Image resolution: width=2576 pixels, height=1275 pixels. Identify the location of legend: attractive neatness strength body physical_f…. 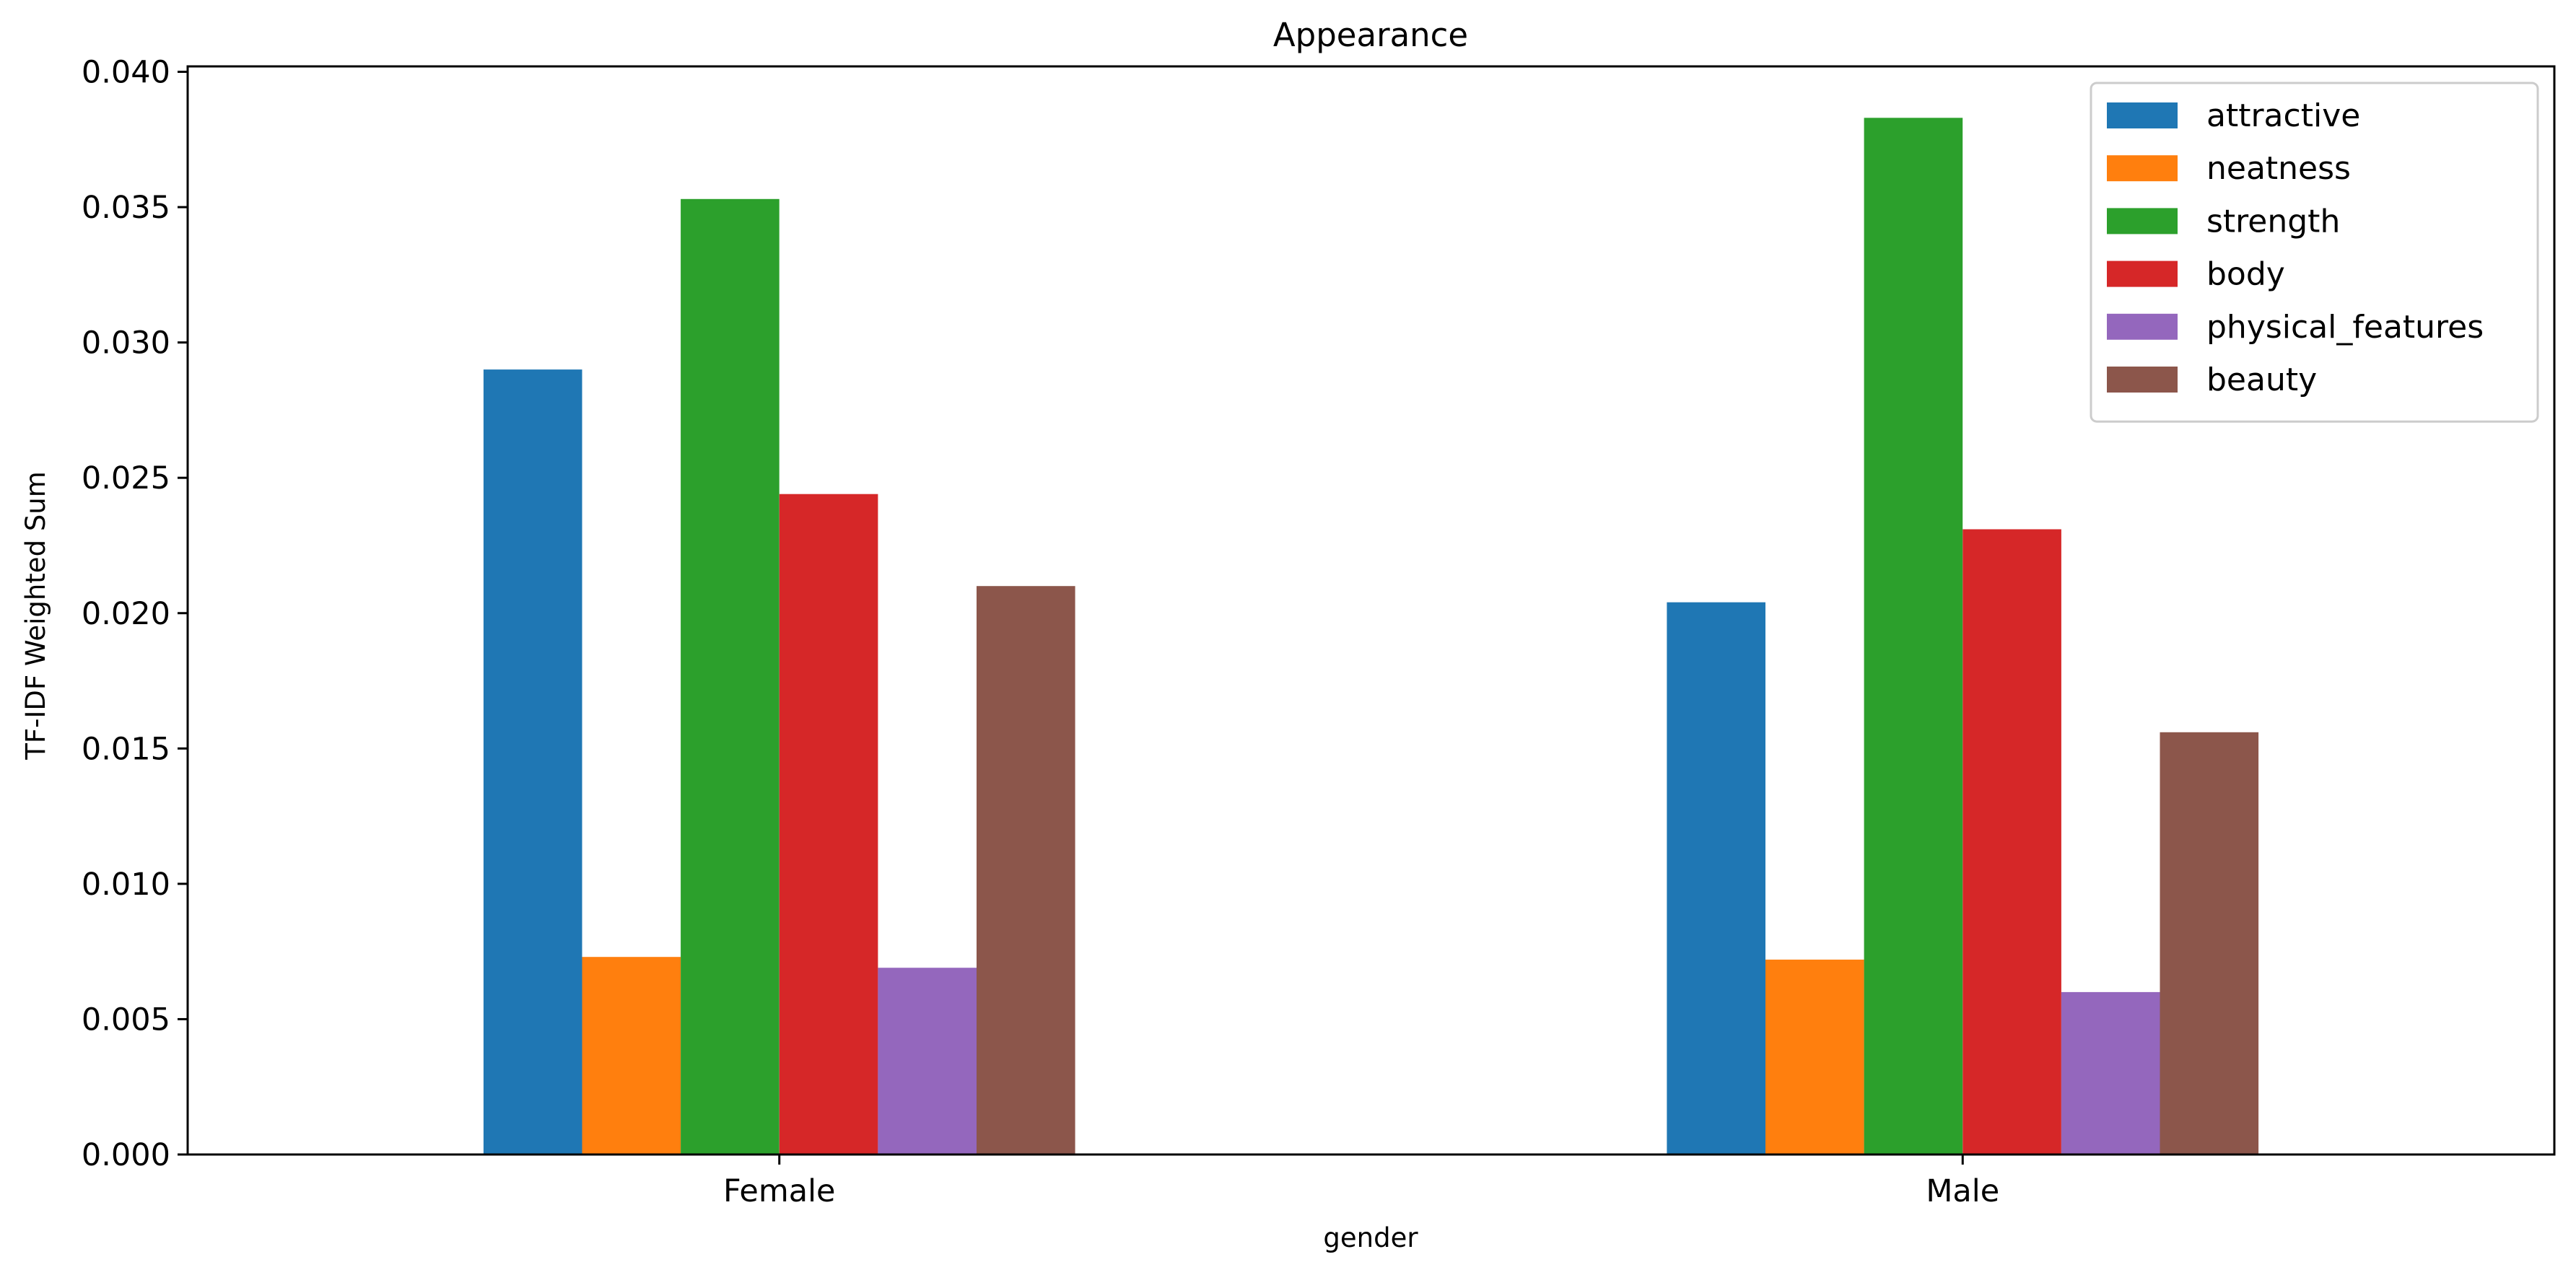
(2314, 253).